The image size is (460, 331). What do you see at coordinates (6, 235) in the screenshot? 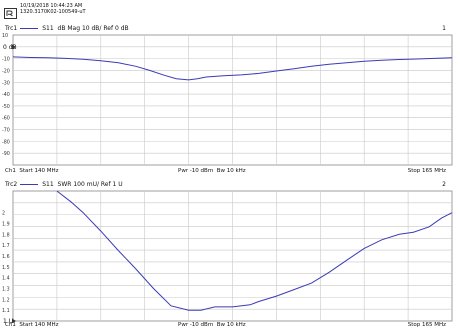
I see `c2-y-tick-label: 1.8` at bounding box center [6, 235].